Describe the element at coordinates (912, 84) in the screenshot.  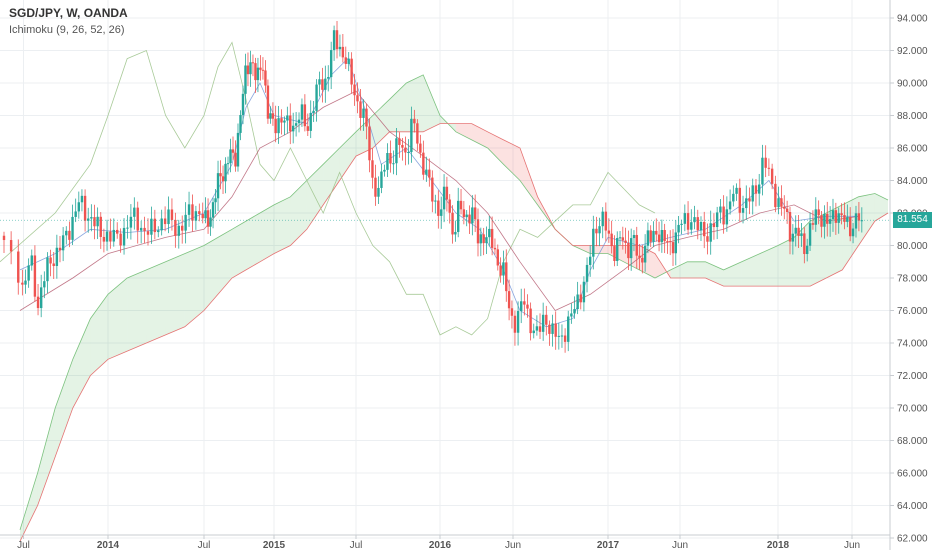
I see `y-tick-label: 90.000` at that location.